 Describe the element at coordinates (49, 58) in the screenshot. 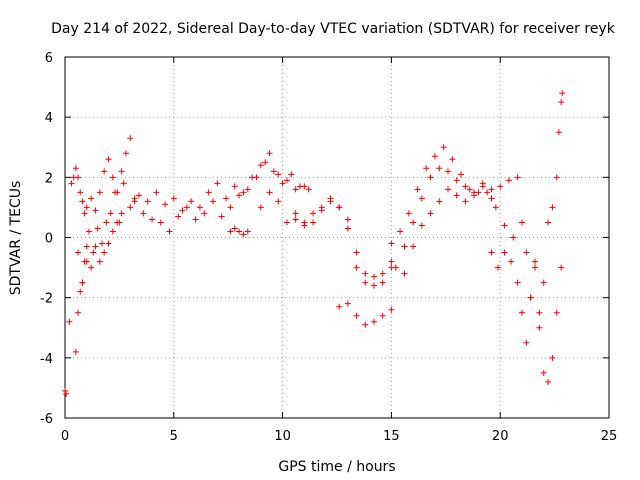

I see `y-tick-label: 6` at that location.